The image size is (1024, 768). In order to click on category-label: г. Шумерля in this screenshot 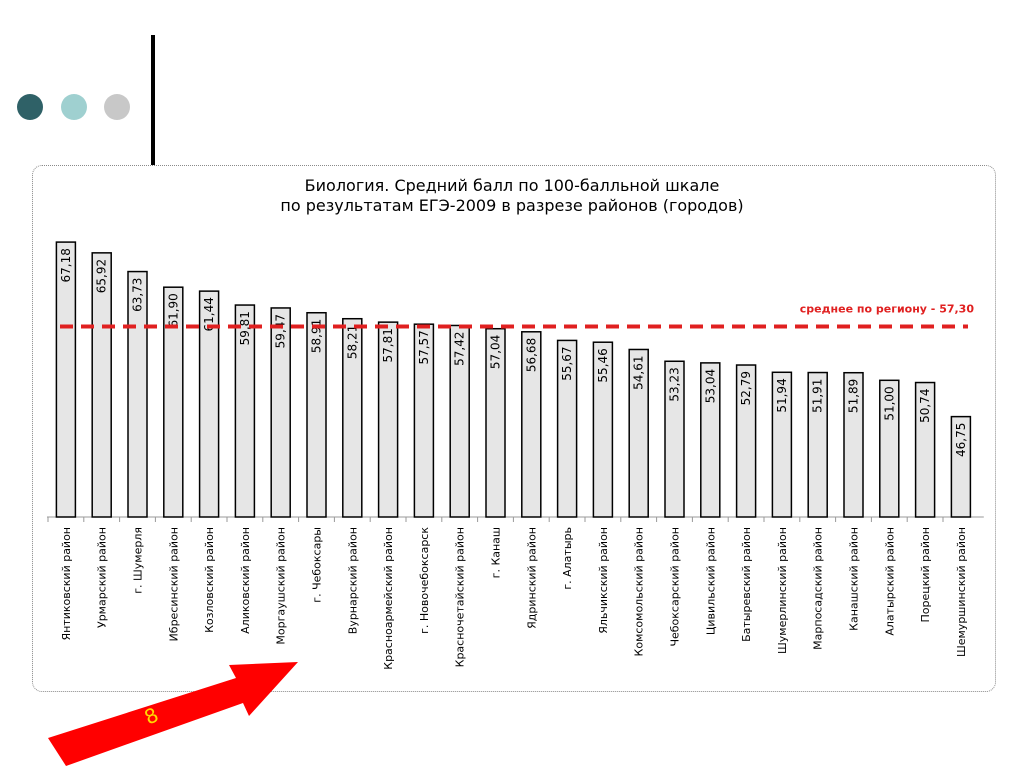, I will do `click(138, 560)`.